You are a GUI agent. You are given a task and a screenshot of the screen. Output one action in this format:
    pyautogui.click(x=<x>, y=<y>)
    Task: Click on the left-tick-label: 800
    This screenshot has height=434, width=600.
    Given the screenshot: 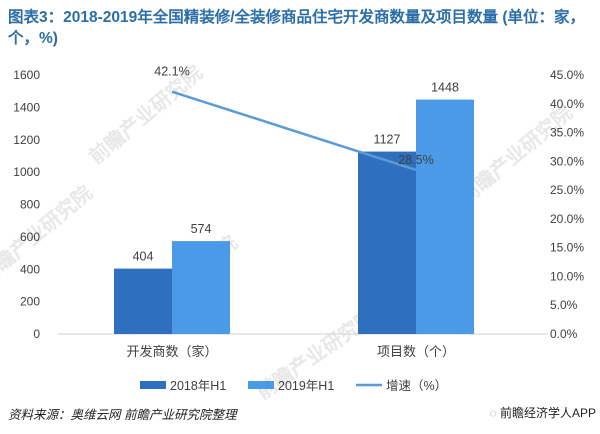 What is the action you would take?
    pyautogui.click(x=30, y=205)
    